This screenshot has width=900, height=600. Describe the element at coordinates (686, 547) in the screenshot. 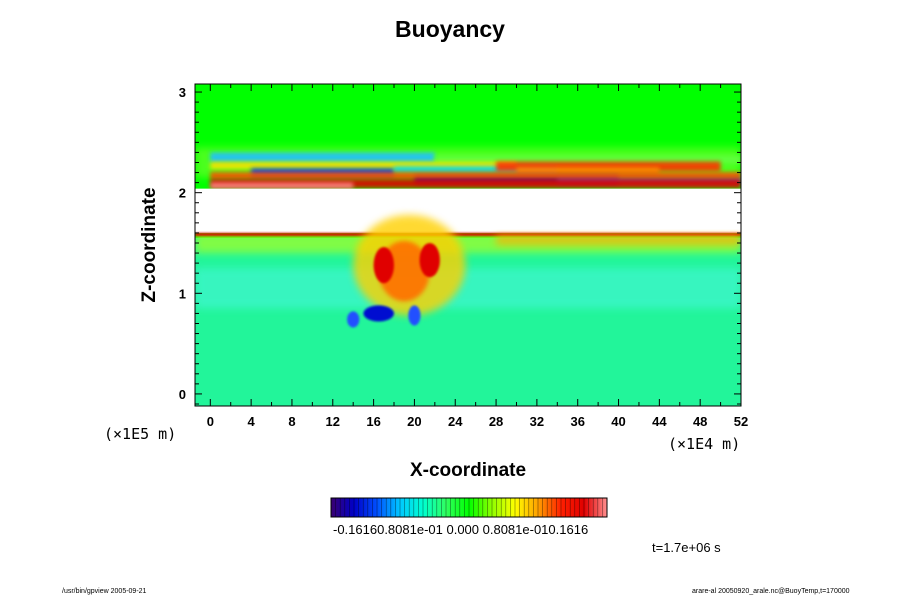

I see `time-label: t=1.7e+06 s` at that location.